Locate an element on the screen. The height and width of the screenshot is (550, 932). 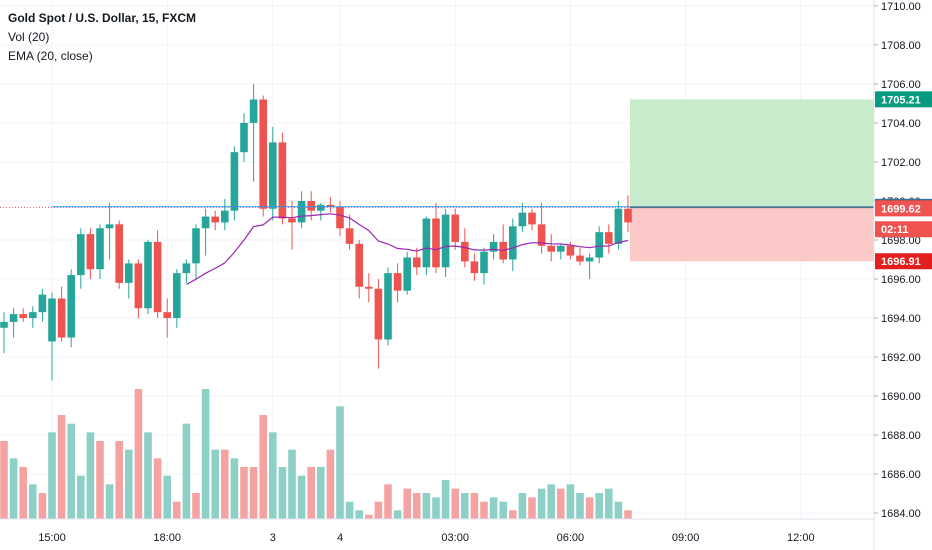
price-badge-label: 1705.21 is located at coordinates (901, 100).